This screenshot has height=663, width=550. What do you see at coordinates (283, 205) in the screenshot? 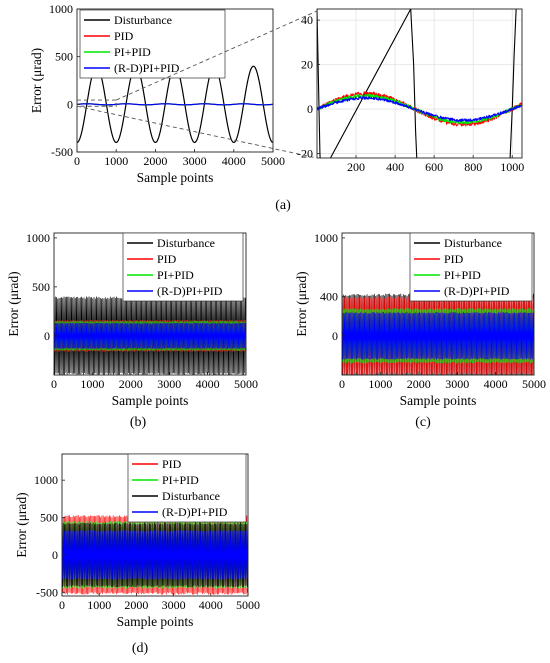
I see `panel-label: (a)` at bounding box center [283, 205].